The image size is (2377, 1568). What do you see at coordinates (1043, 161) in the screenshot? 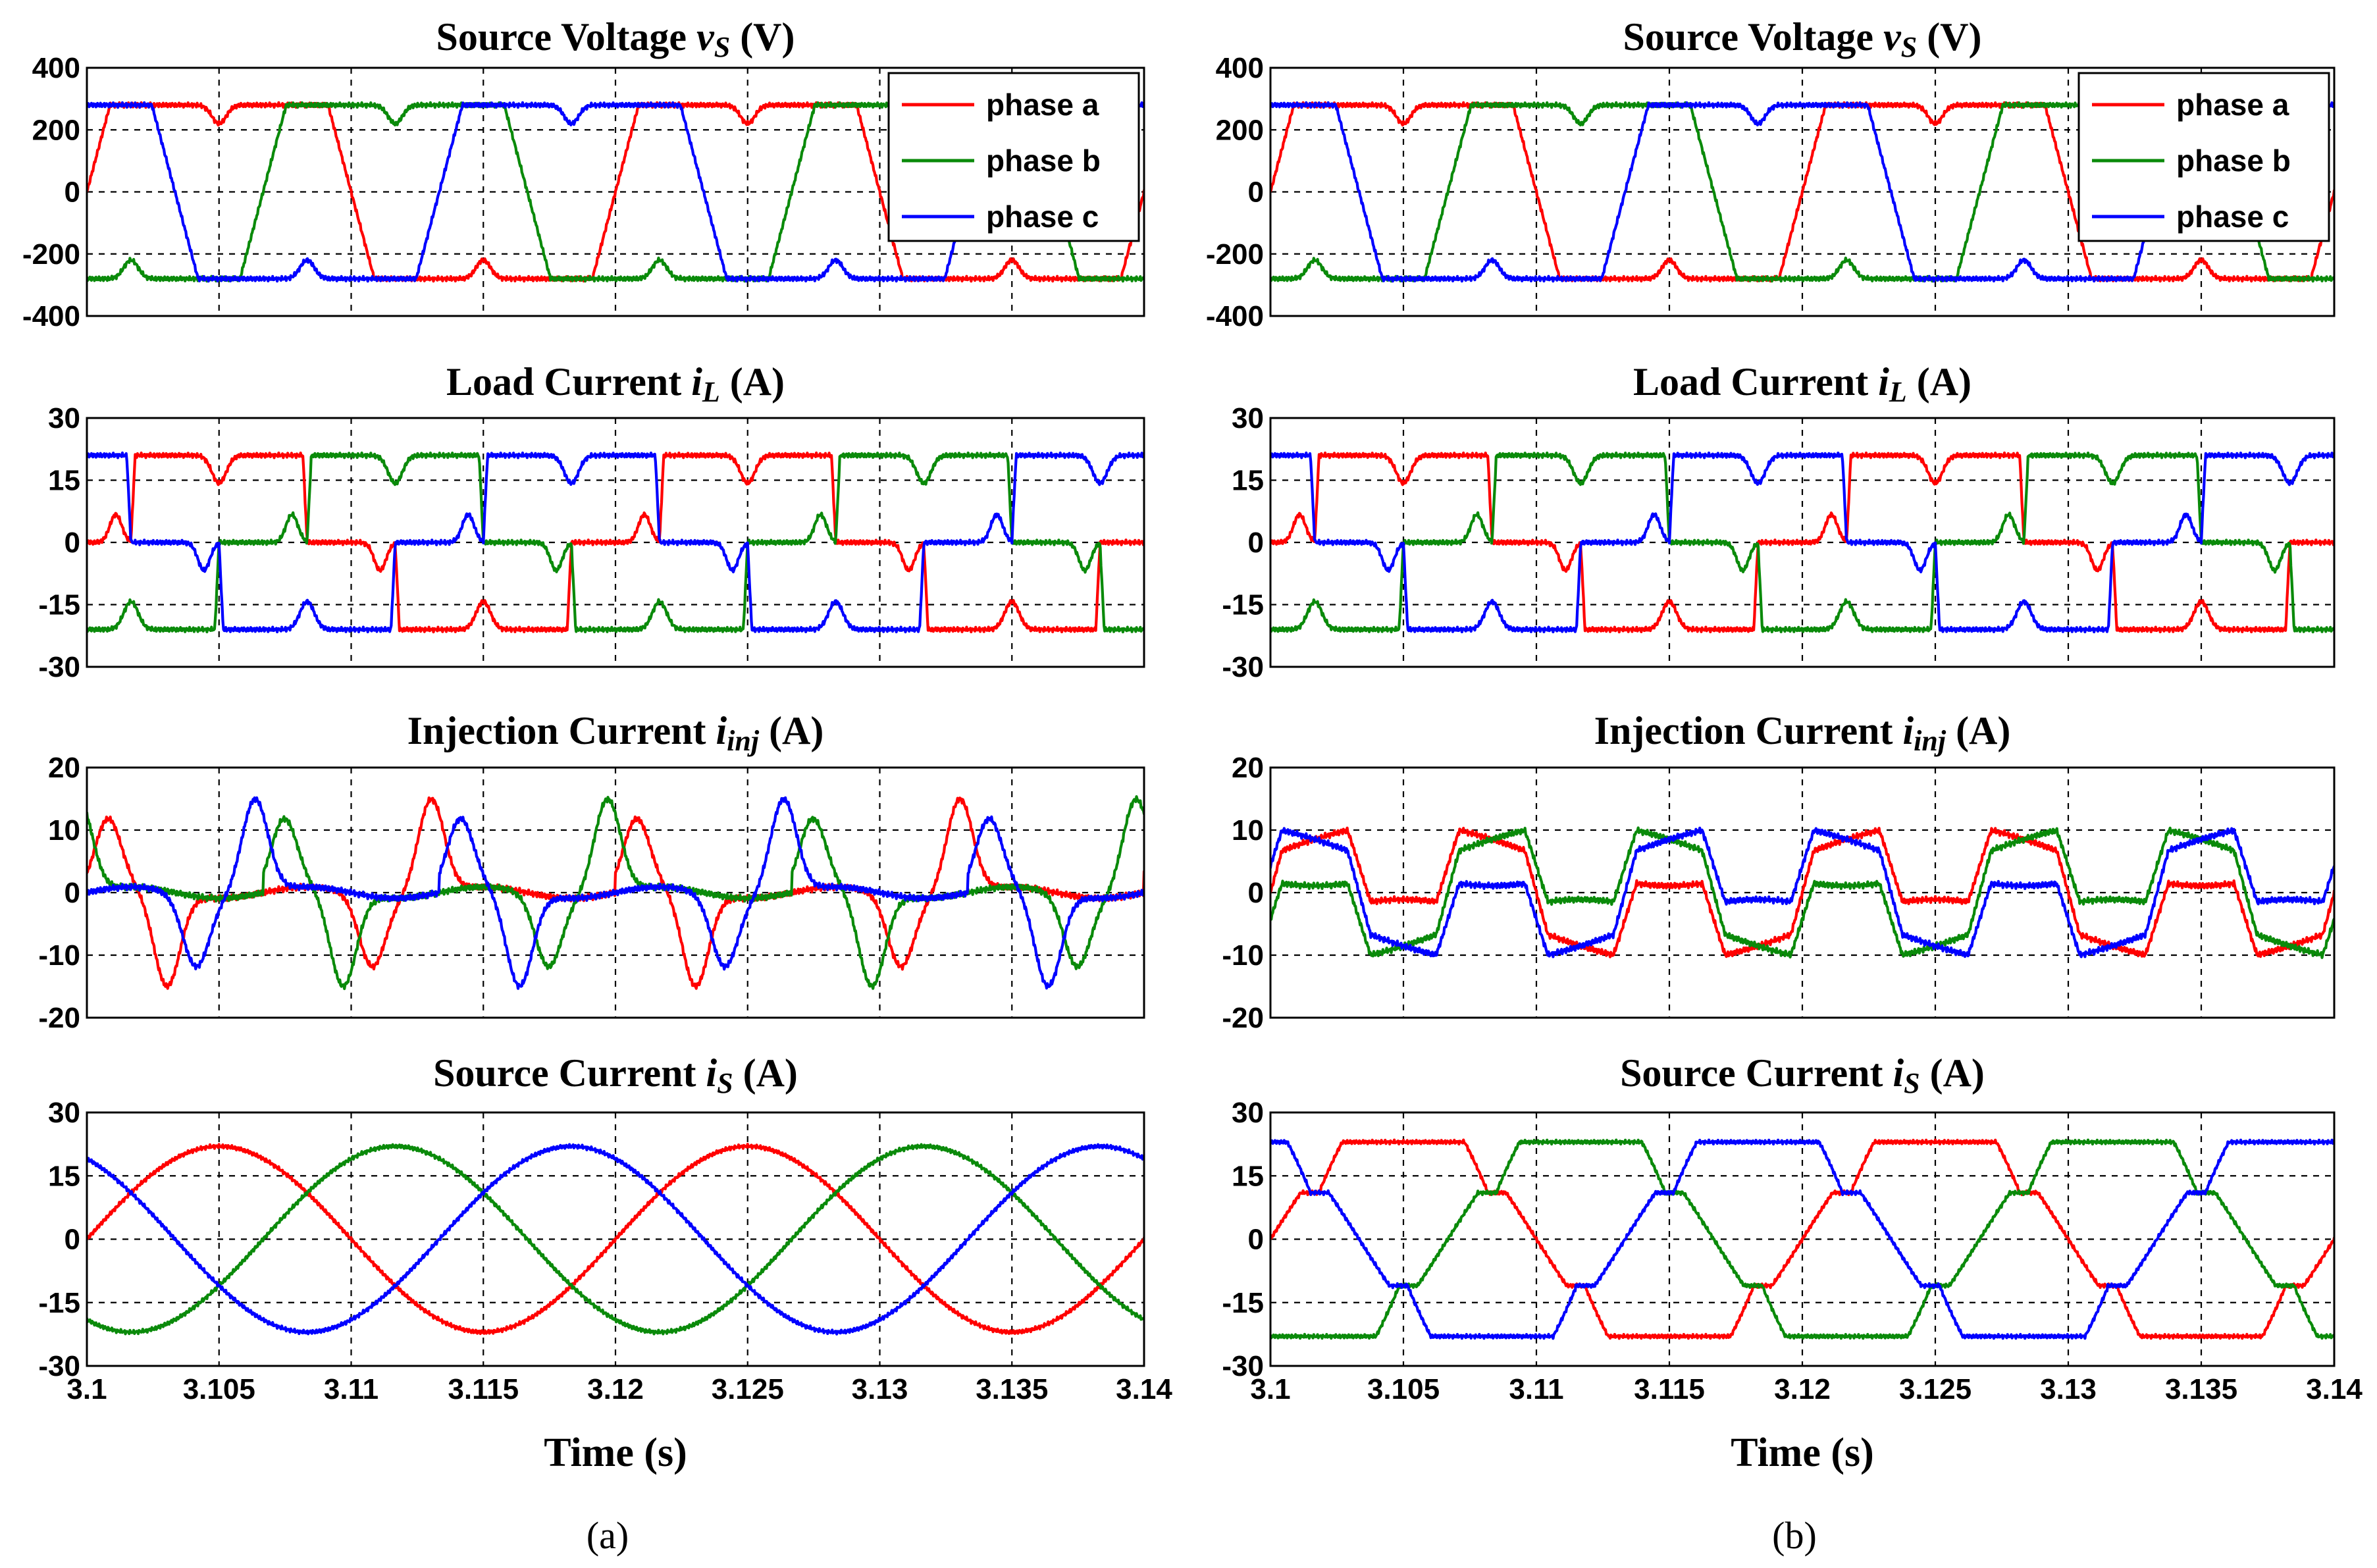
I see `legend-label-phase-b: phase b` at bounding box center [1043, 161].